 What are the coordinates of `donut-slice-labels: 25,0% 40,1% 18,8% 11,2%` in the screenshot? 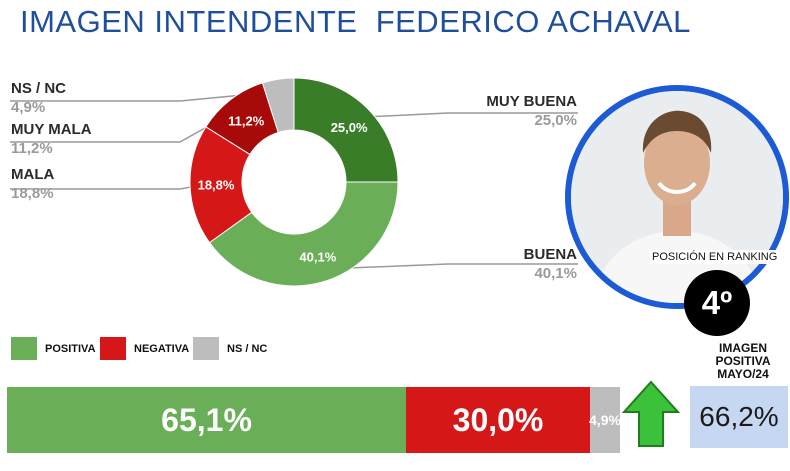 It's located at (283, 188).